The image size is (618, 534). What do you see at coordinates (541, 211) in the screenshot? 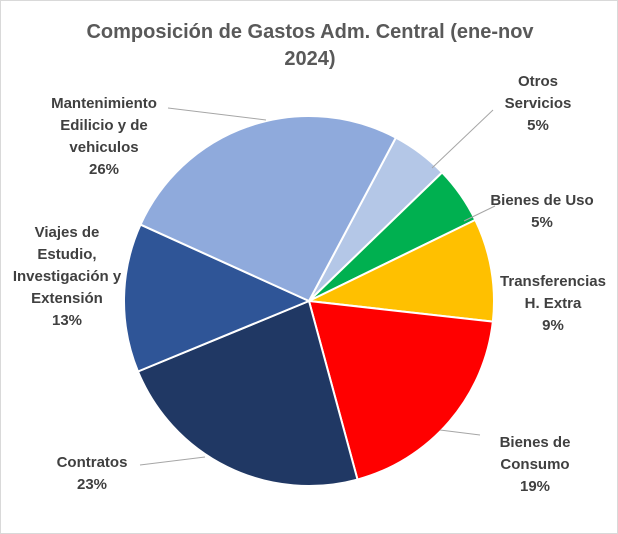
I see `slice-label-2: Bienes de Uso 5%` at bounding box center [541, 211].